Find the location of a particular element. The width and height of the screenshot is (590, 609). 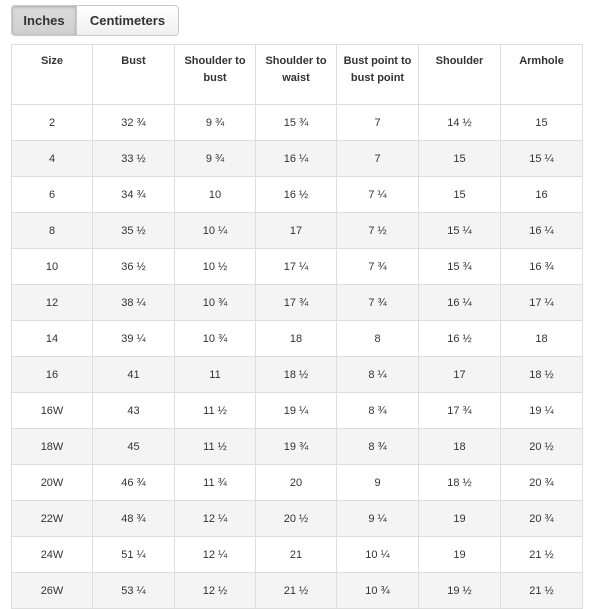

cell-shoulder-to-waist: 17 is located at coordinates (296, 230).